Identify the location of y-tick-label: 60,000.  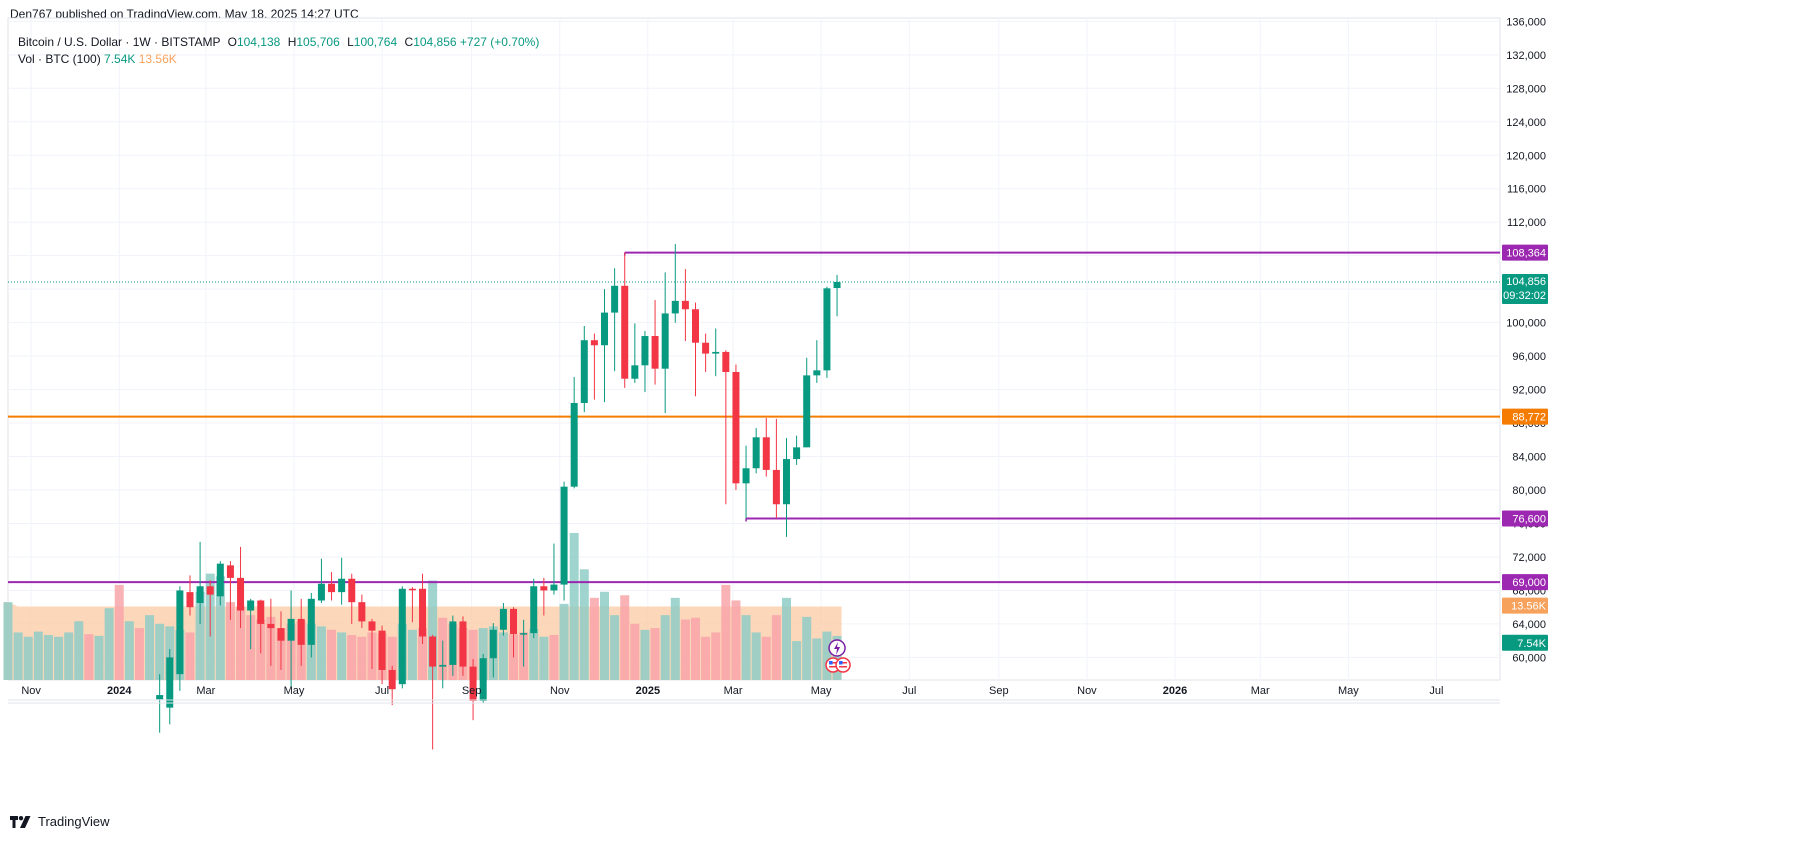
(1529, 658).